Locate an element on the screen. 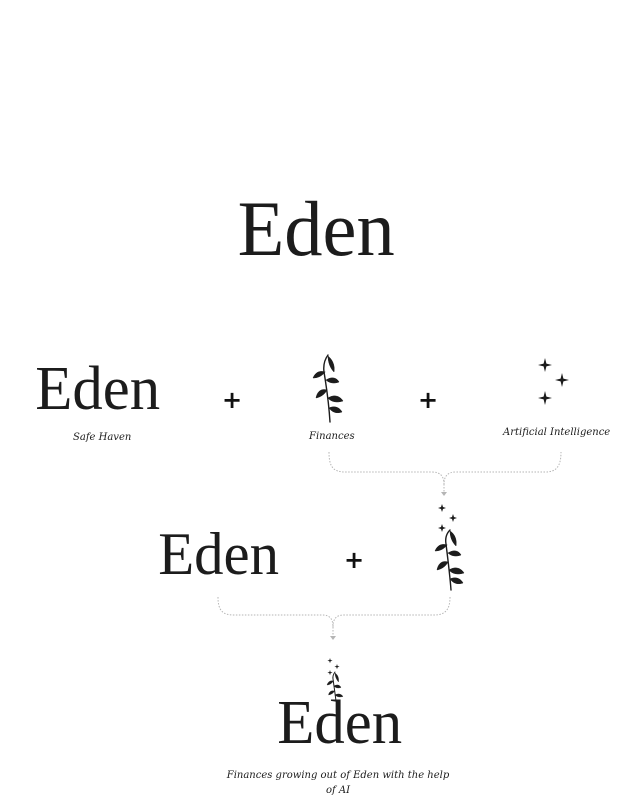 The width and height of the screenshot is (643, 798). result-sparkle-branch-icon is located at coordinates (335, 680).